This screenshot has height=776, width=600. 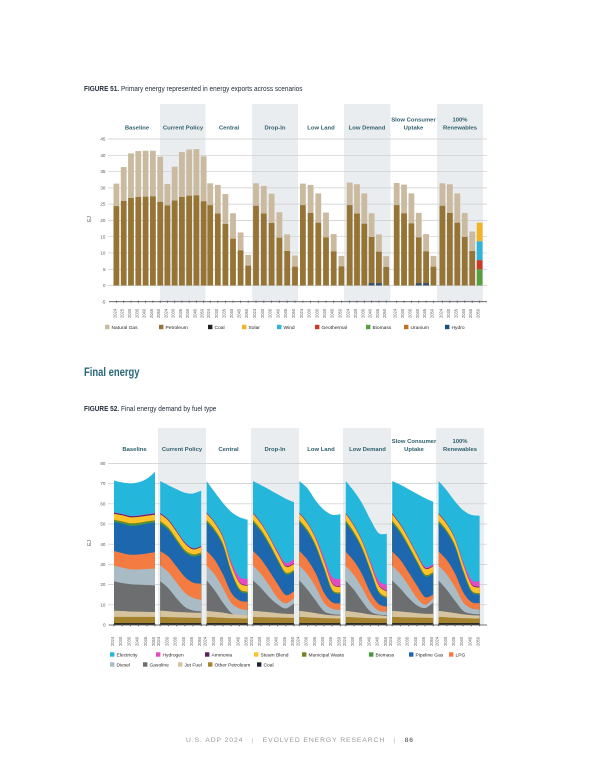 What do you see at coordinates (229, 129) in the screenshot?
I see `svg-text: Central` at bounding box center [229, 129].